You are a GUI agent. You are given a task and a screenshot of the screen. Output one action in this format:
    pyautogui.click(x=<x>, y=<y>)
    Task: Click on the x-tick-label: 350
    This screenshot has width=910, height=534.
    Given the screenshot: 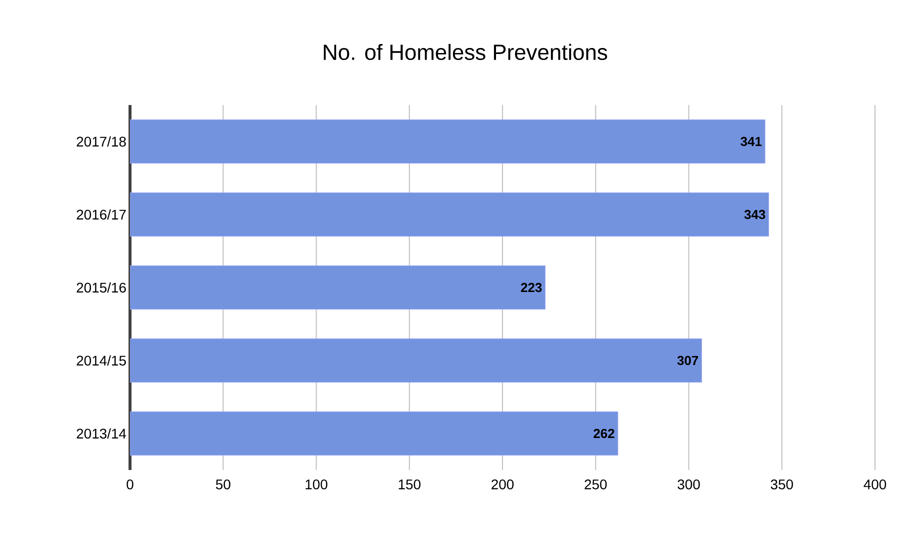 What is the action you would take?
    pyautogui.click(x=781, y=484)
    